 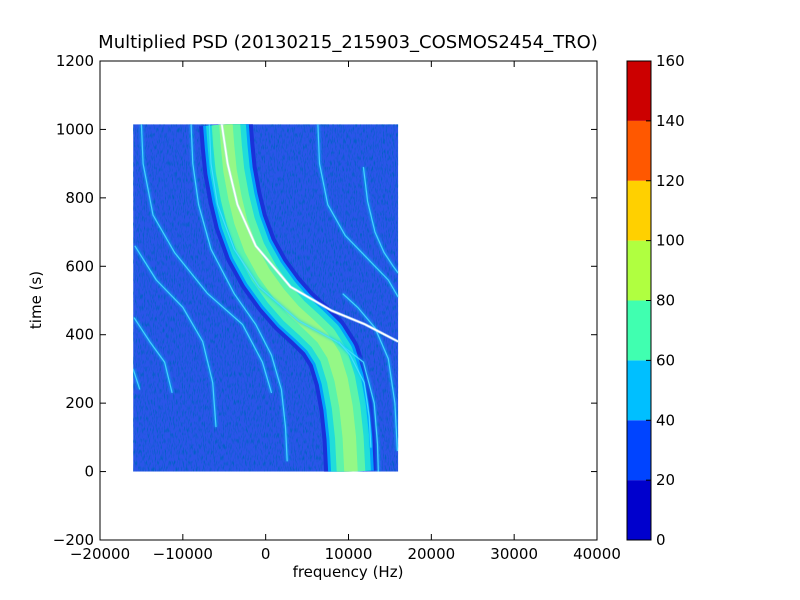 What do you see at coordinates (75, 129) in the screenshot?
I see `y-tick-label: 1000` at bounding box center [75, 129].